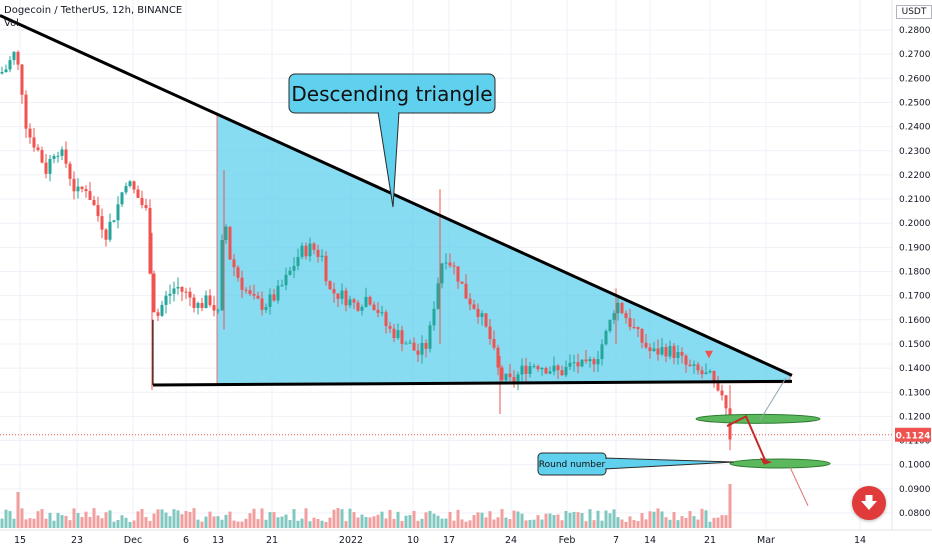 Image resolution: width=932 pixels, height=550 pixels. What do you see at coordinates (913, 434) in the screenshot?
I see `current-price-box` at bounding box center [913, 434].